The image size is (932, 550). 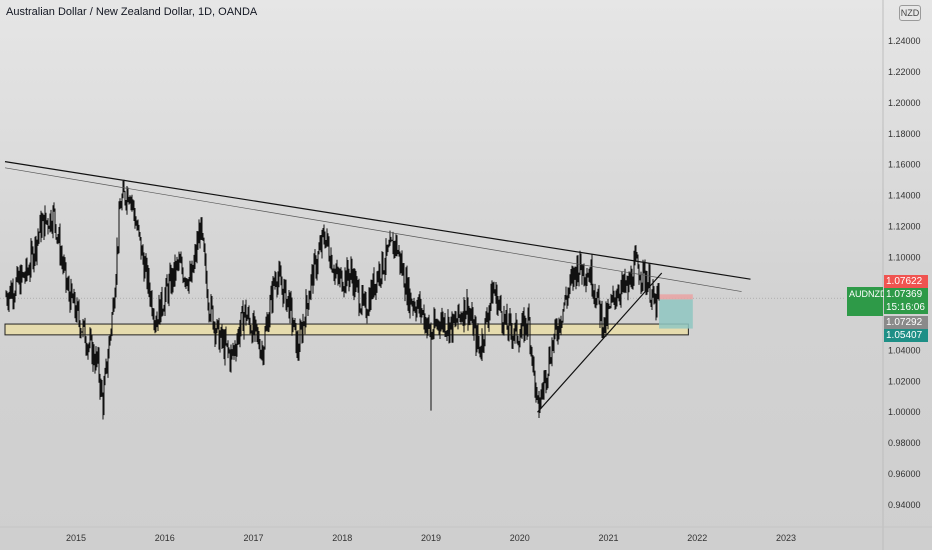 What do you see at coordinates (906, 281) in the screenshot?
I see `target-price-tag: 1.07622` at bounding box center [906, 281].